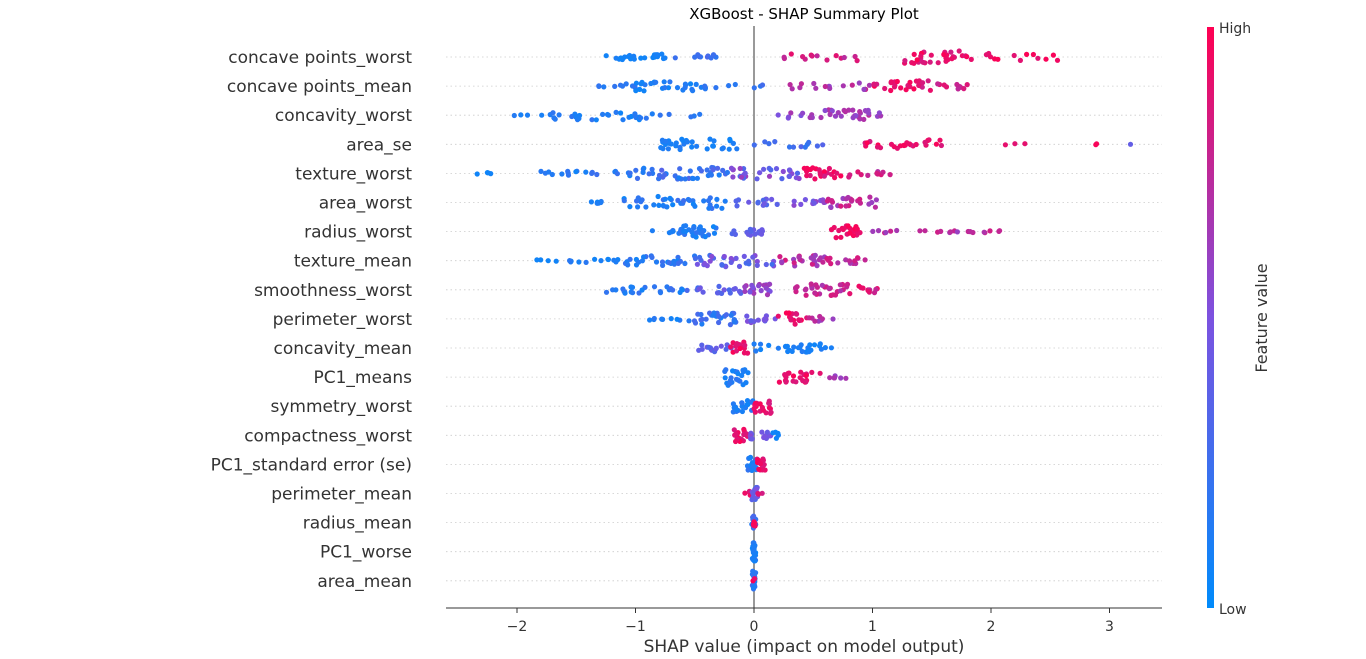 This screenshot has height=659, width=1366. Describe the element at coordinates (353, 174) in the screenshot. I see `feature-label: texture_worst` at that location.